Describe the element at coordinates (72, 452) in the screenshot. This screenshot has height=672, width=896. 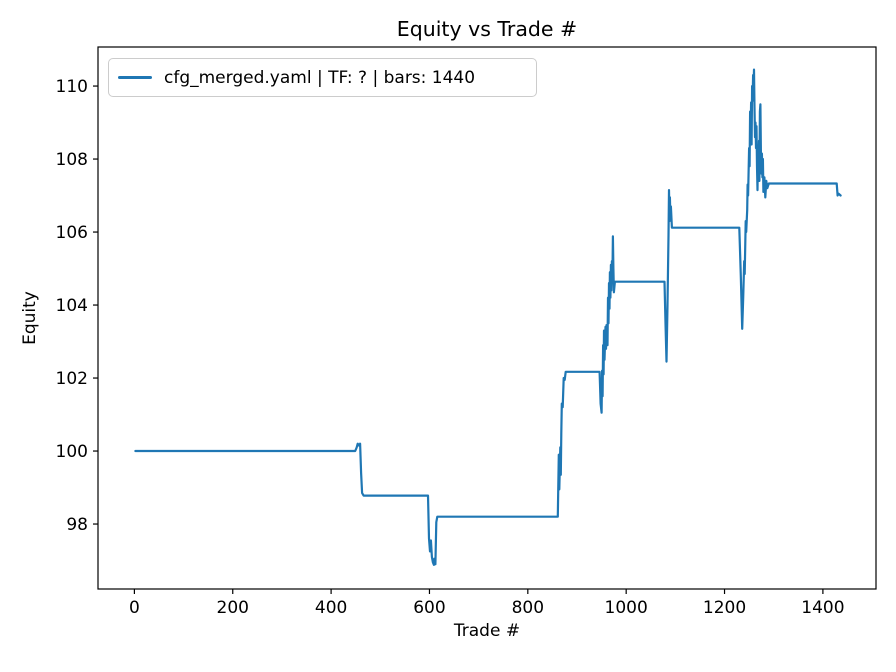
I see `y-tick-label: 100` at that location.